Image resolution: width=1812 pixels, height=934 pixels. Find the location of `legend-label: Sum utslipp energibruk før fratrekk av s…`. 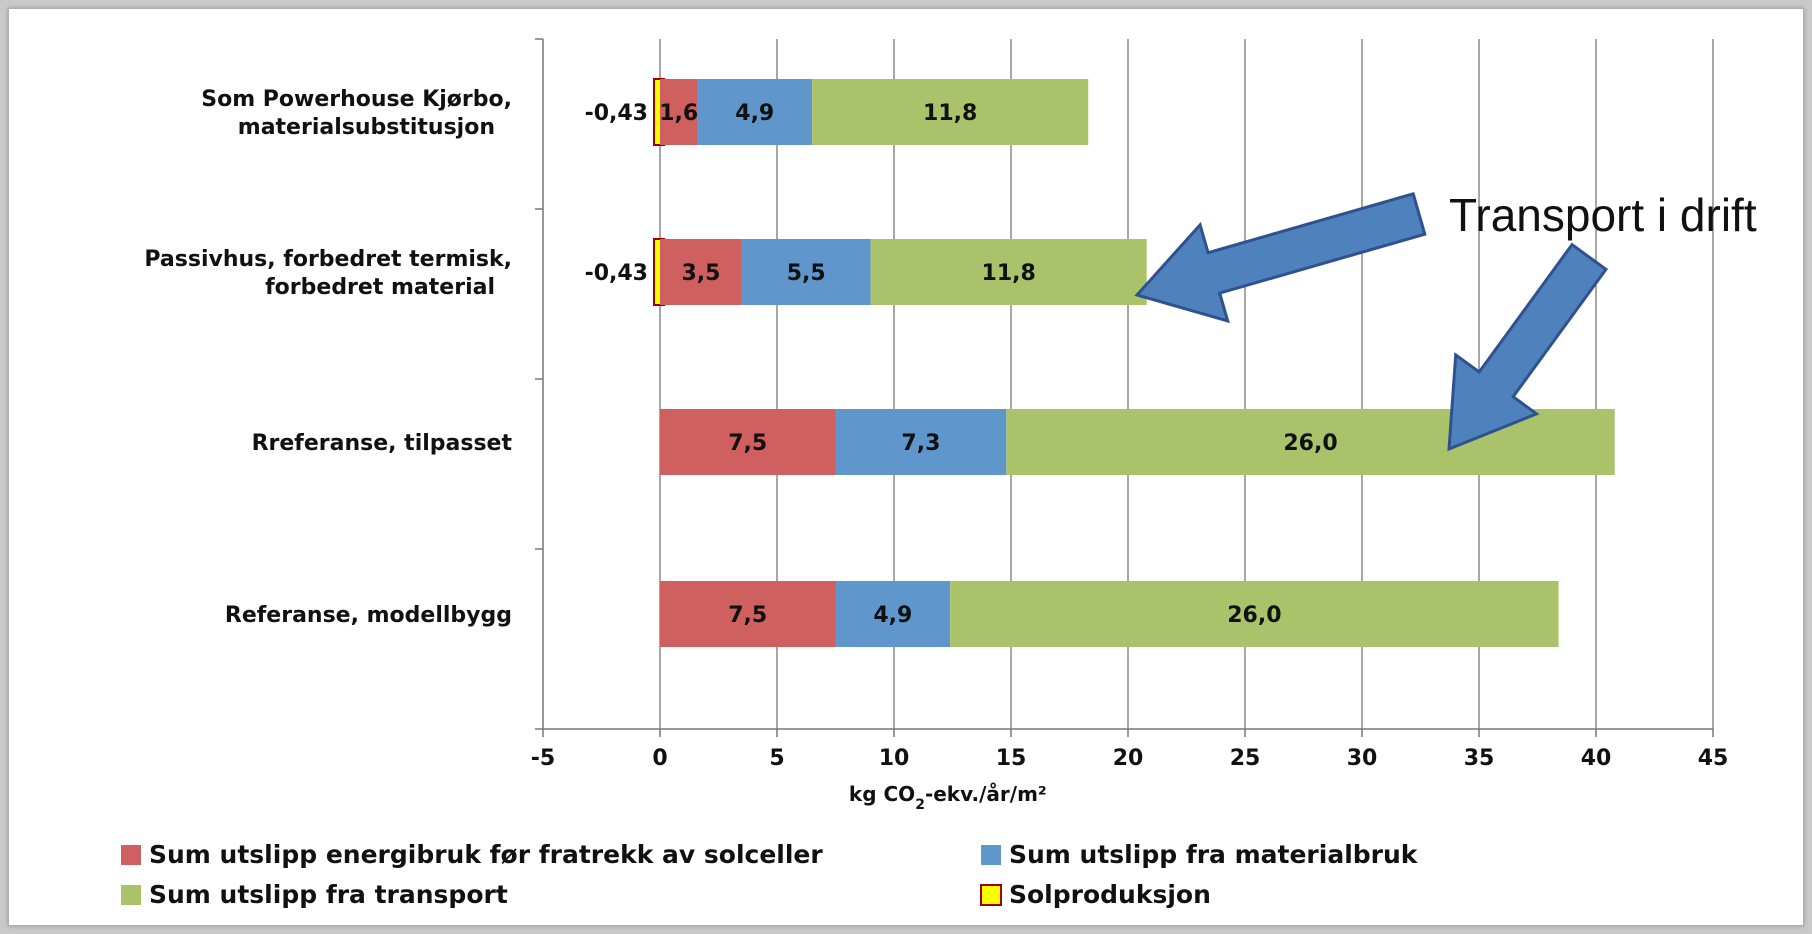

legend-label: Sum utslipp energibruk før fratrekk av s… is located at coordinates (486, 854).